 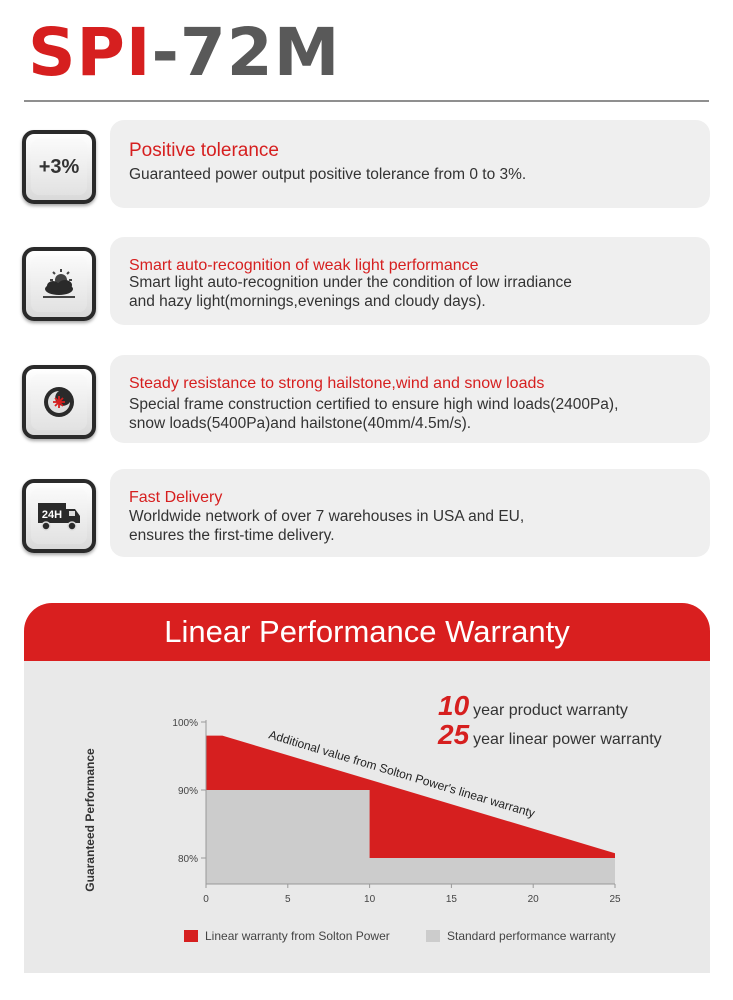 I want to click on x-tick-label: 25, so click(x=615, y=899).